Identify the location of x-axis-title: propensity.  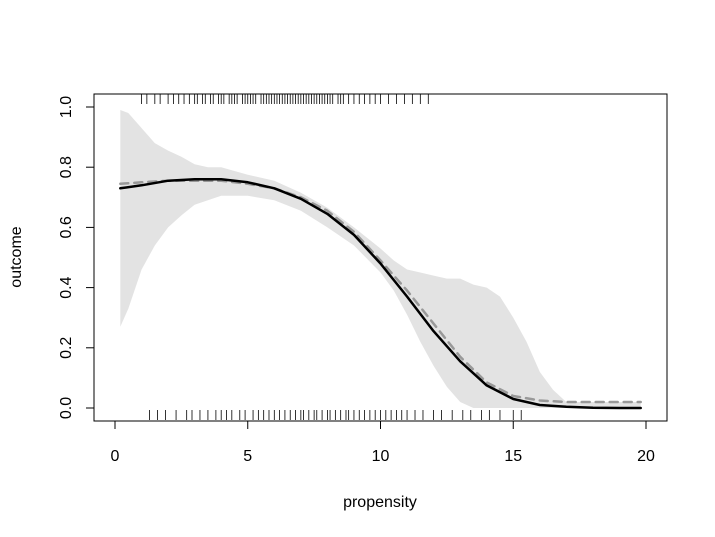
(380, 502).